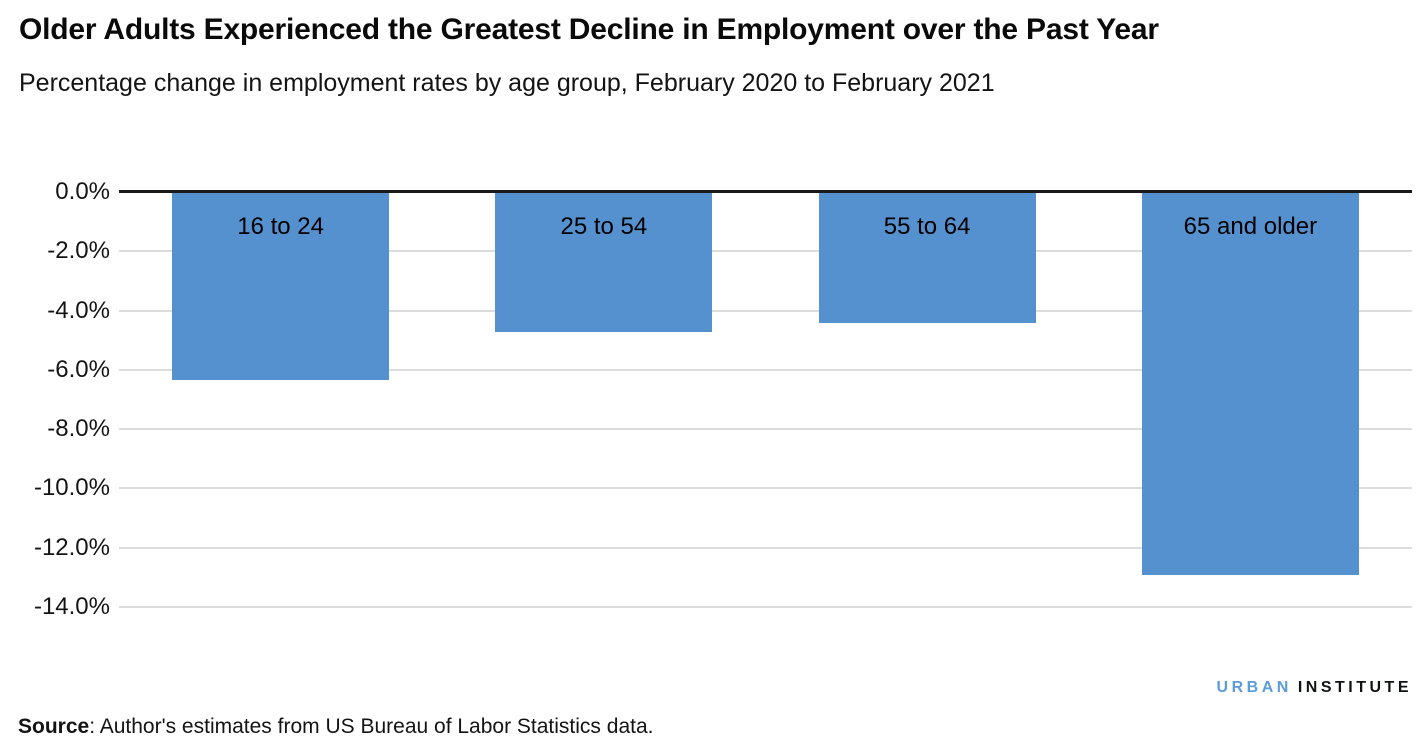  What do you see at coordinates (927, 258) in the screenshot?
I see `bar-55-to-64: 55 to 64` at bounding box center [927, 258].